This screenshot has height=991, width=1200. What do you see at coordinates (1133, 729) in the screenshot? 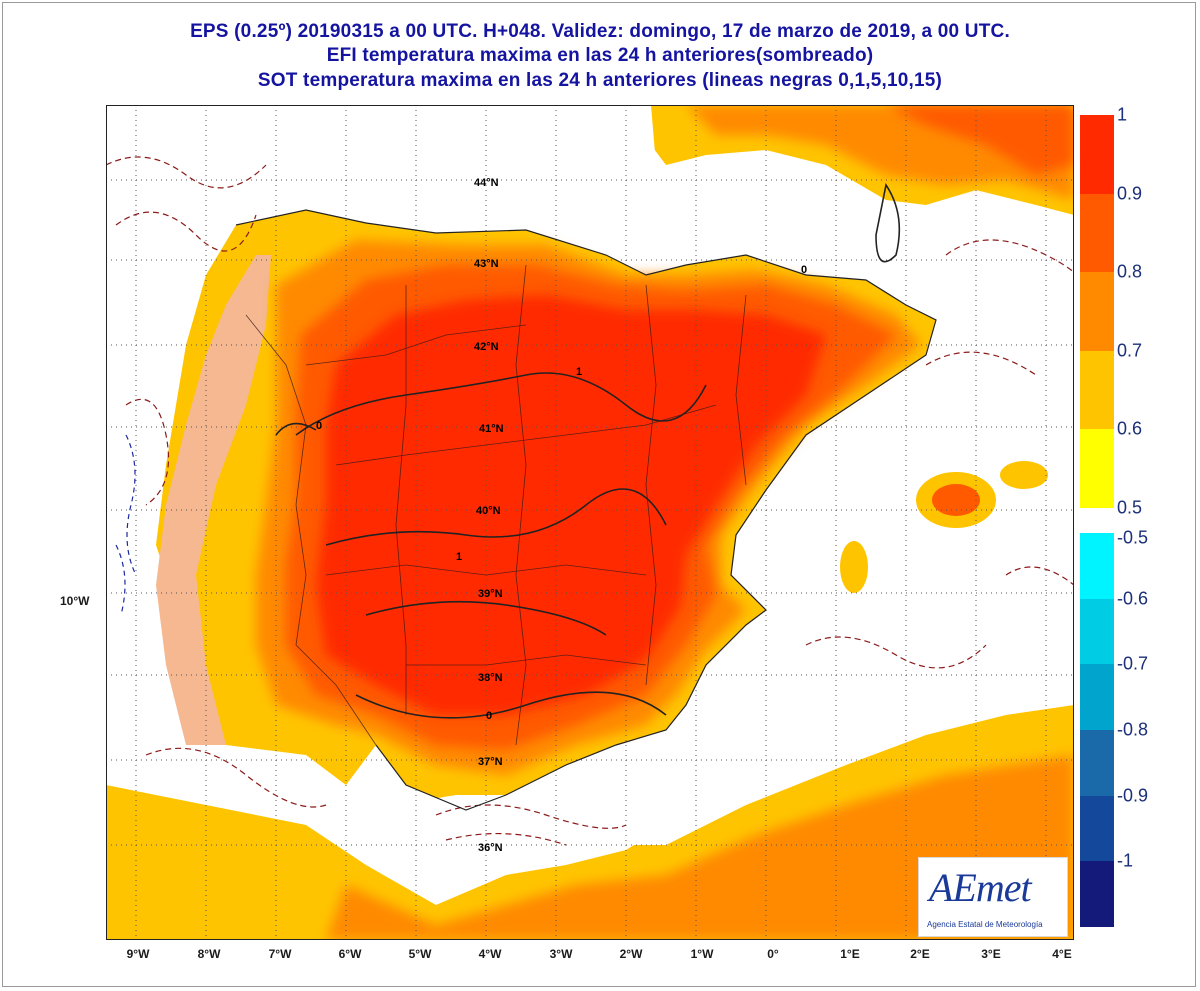
I see `legend-label-negative: -0.8` at bounding box center [1133, 729].